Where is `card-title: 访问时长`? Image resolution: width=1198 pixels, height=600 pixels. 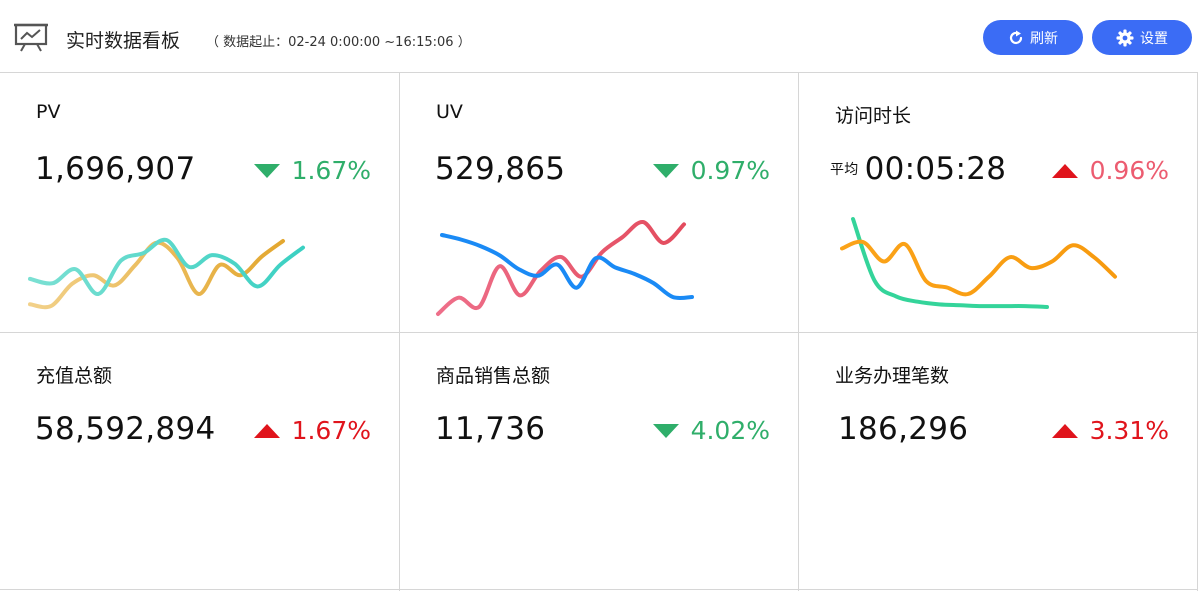
card-title: 访问时长 is located at coordinates (873, 116).